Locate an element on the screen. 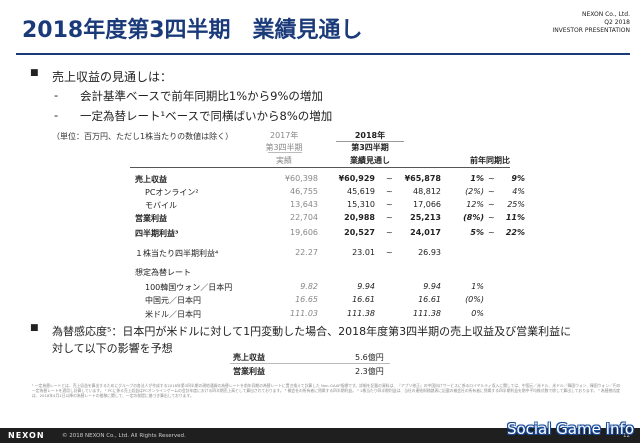 The width and height of the screenshot is (640, 443). header-yoy: 前年同期比 is located at coordinates (490, 160).